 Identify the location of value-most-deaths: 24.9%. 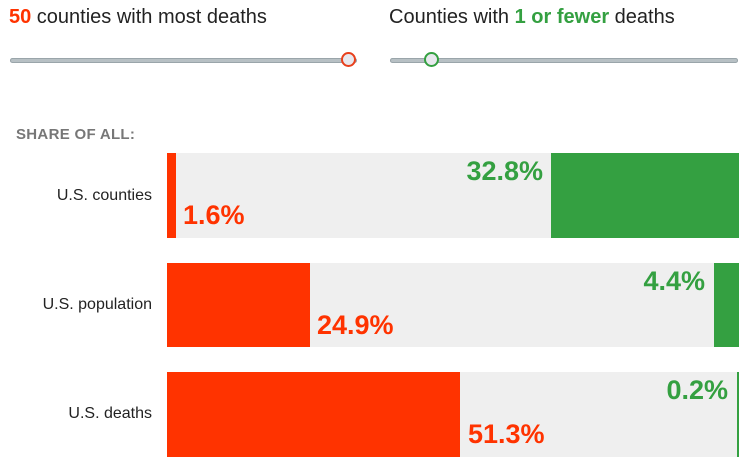
(355, 325).